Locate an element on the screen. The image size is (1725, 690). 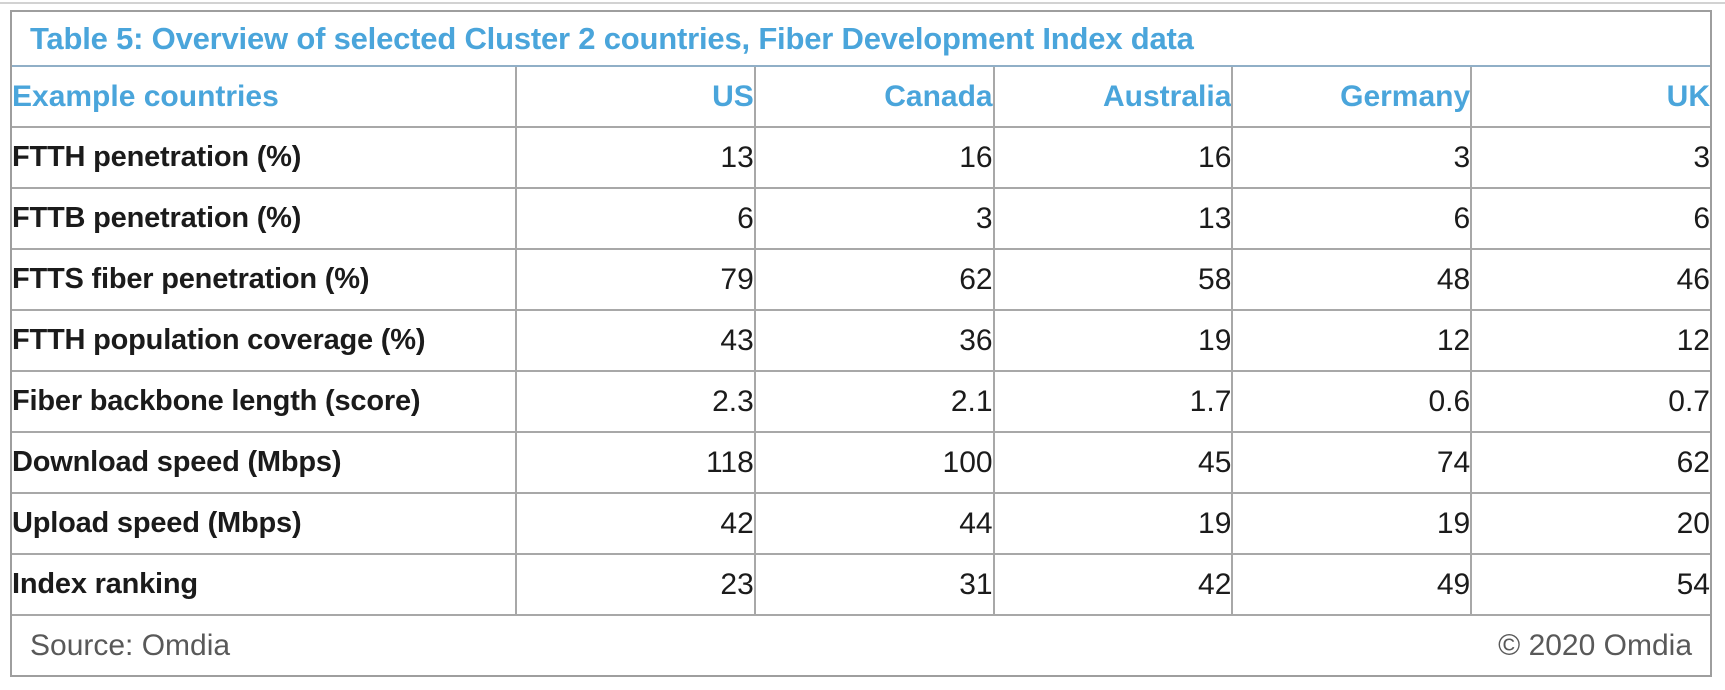
metric-label: Download speed (Mbps) is located at coordinates (264, 463).